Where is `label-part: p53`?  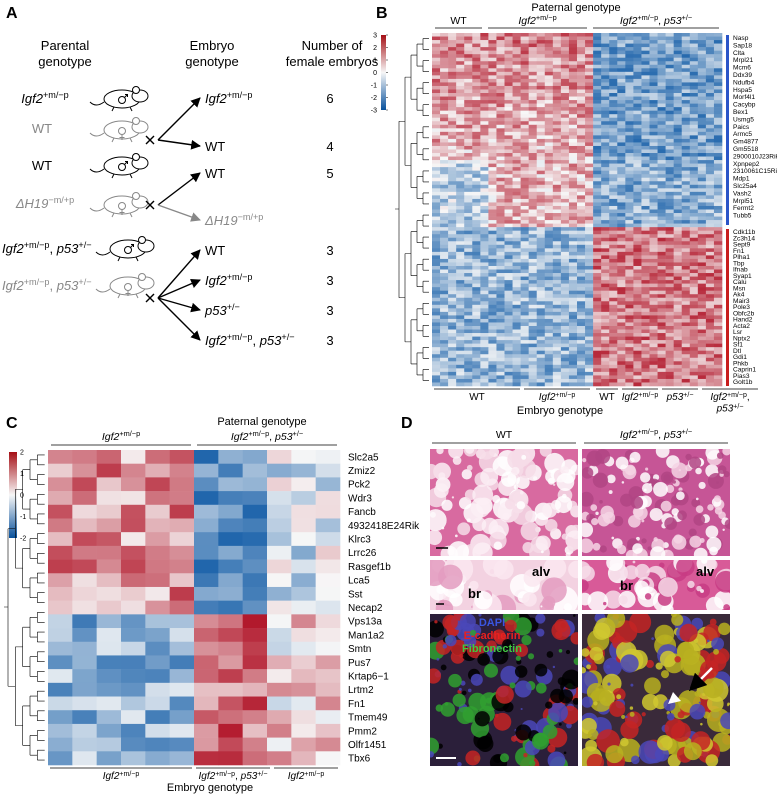
label-part: p53 is located at coordinates (672, 435).